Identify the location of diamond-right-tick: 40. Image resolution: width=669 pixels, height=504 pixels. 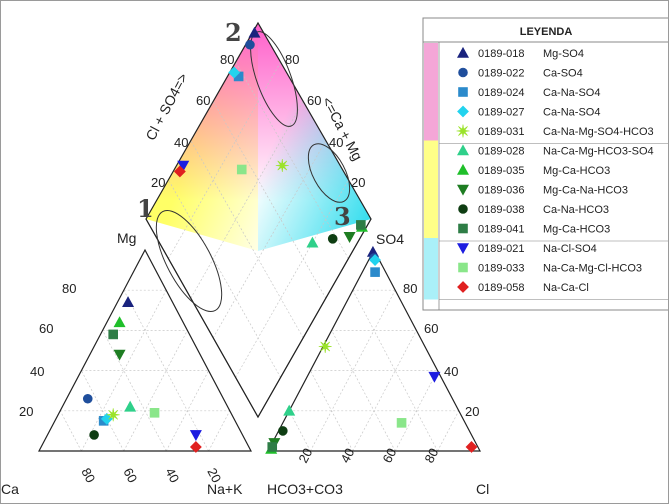
(336, 142).